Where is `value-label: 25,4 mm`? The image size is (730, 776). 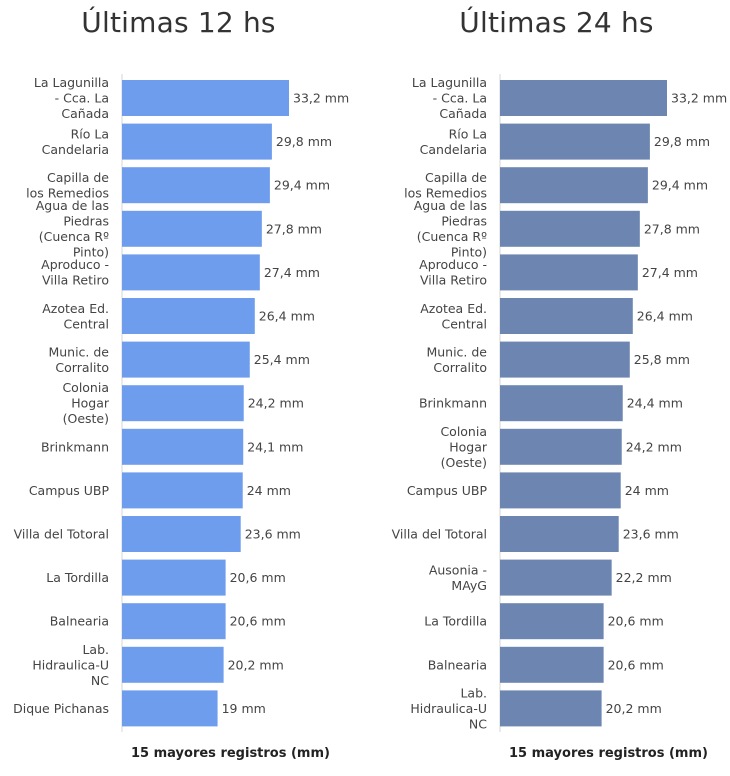 value-label: 25,4 mm is located at coordinates (282, 359).